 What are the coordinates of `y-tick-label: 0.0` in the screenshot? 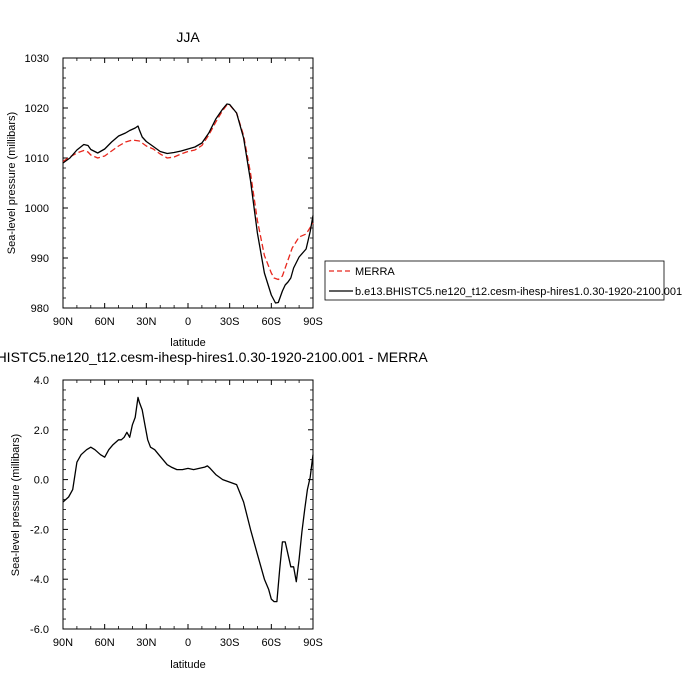 It's located at (41, 481).